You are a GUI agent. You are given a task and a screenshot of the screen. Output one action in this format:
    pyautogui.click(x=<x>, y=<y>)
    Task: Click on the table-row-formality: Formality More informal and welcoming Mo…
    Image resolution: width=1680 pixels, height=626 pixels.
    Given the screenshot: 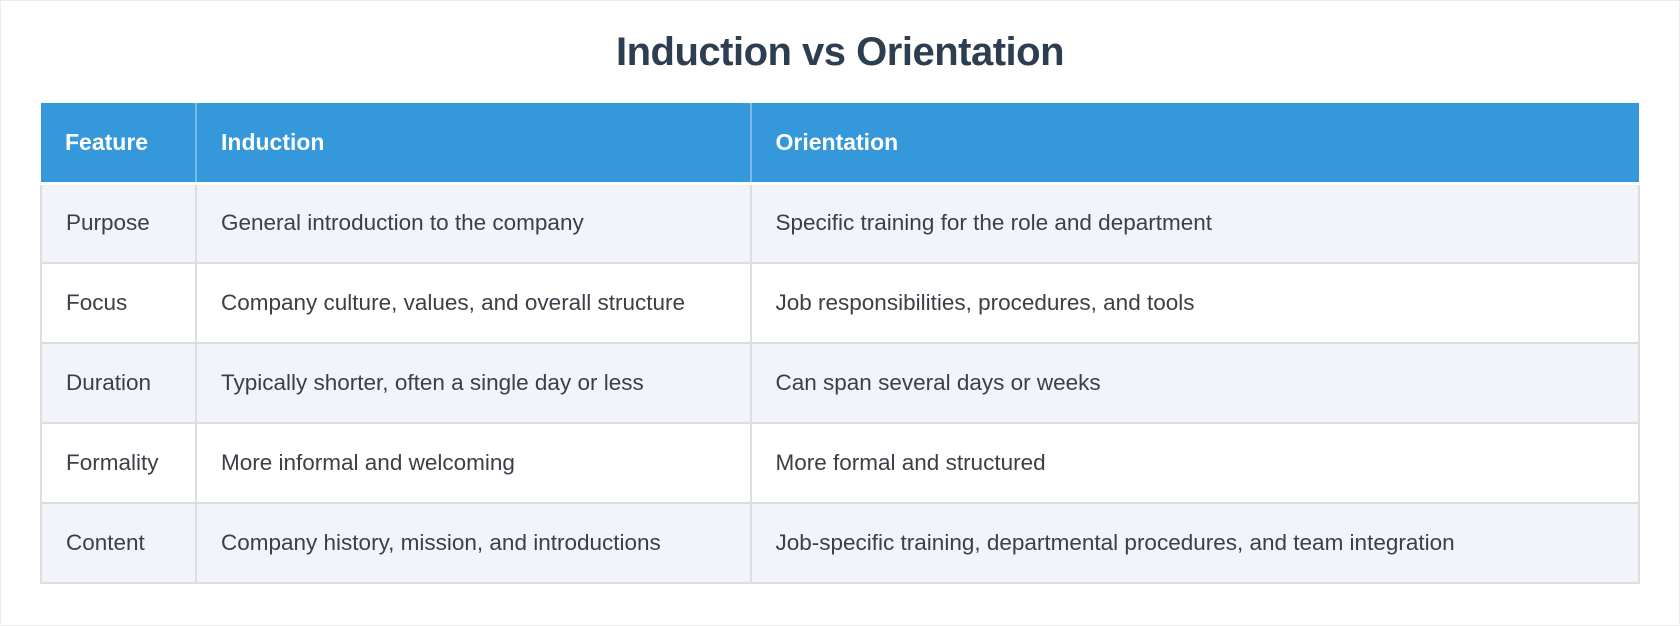 What is the action you would take?
    pyautogui.click(x=840, y=463)
    